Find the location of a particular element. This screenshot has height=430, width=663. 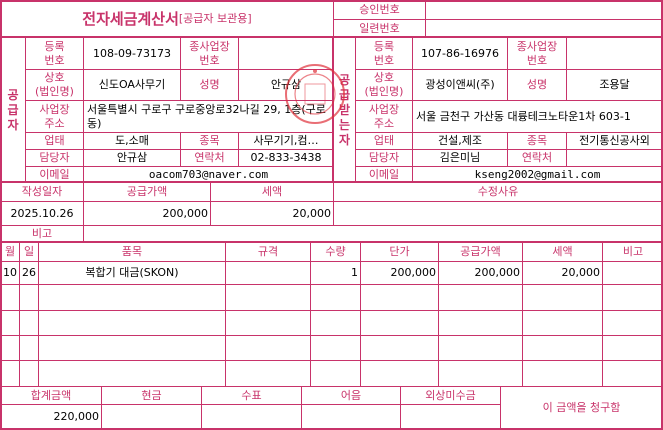

reason-label: 수정사유 is located at coordinates (498, 192).